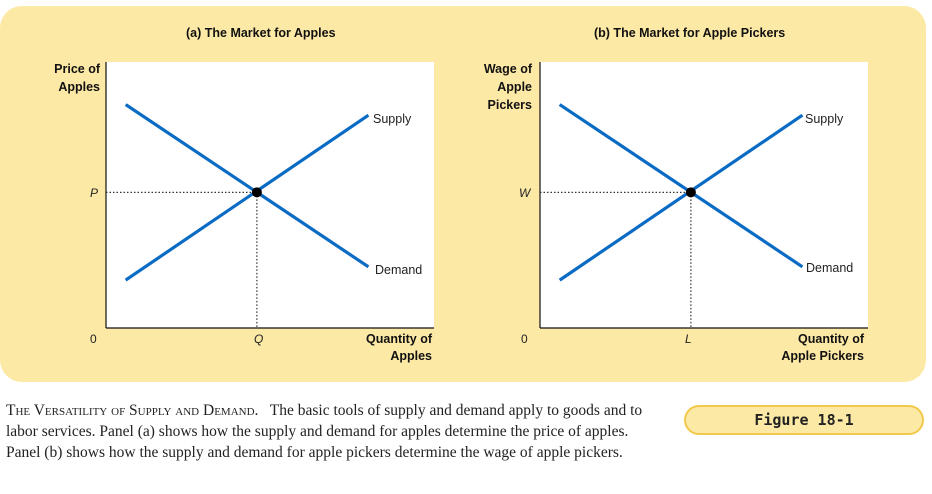  Describe the element at coordinates (399, 270) in the screenshot. I see `panel-a-demand-label: Demand` at that location.